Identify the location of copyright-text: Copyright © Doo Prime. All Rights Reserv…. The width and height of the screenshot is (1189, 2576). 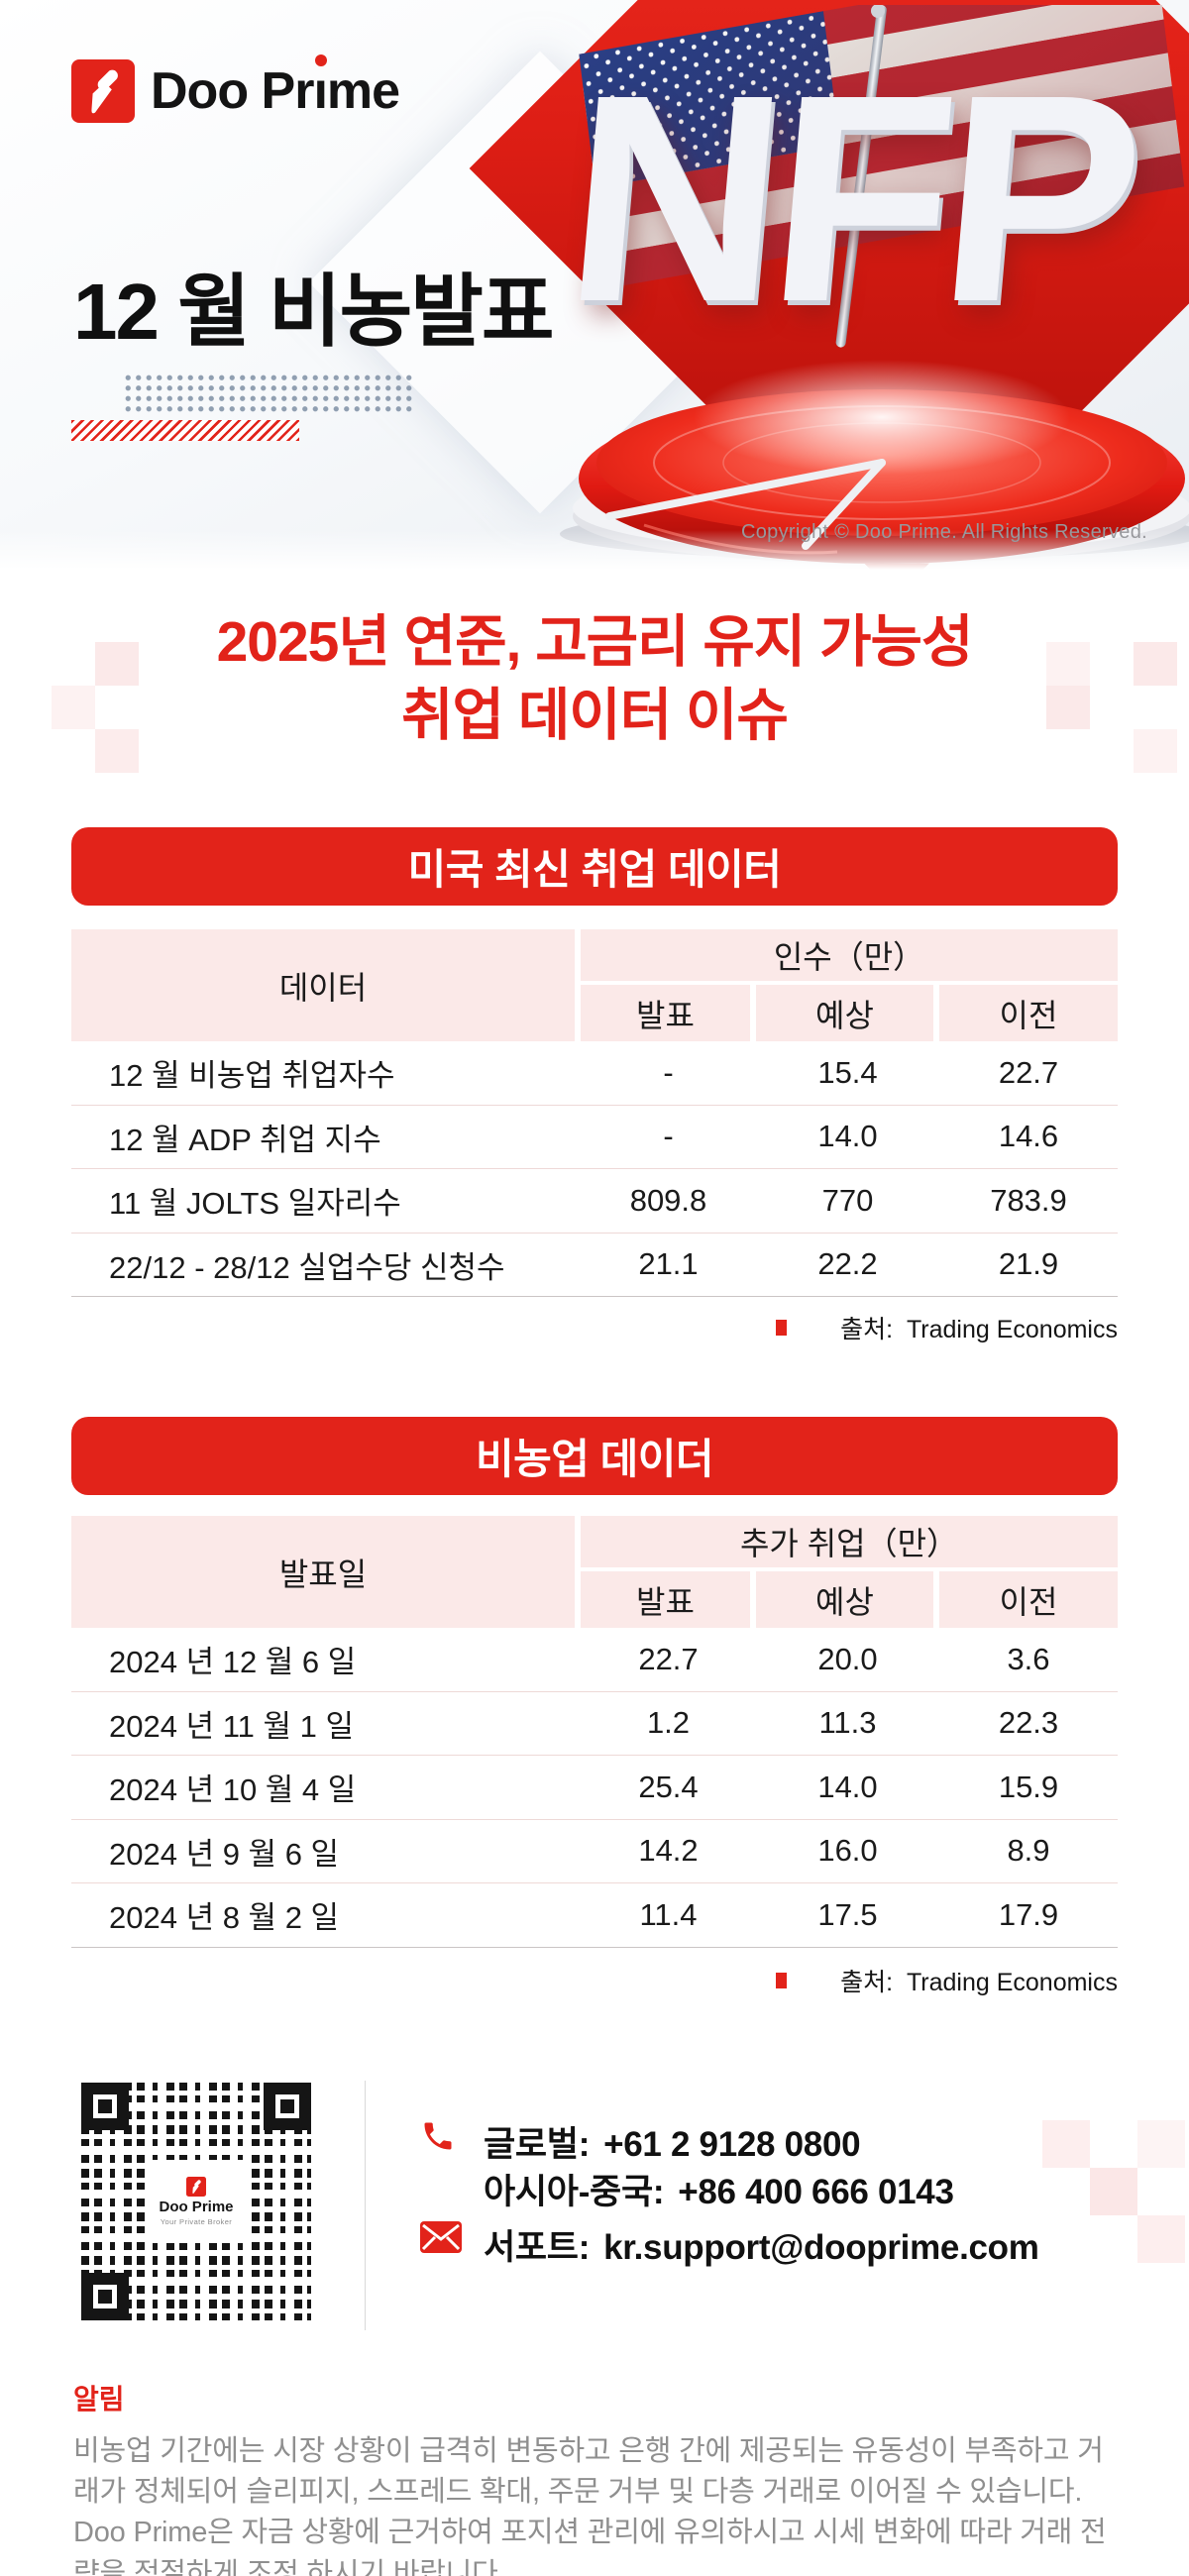
(944, 532).